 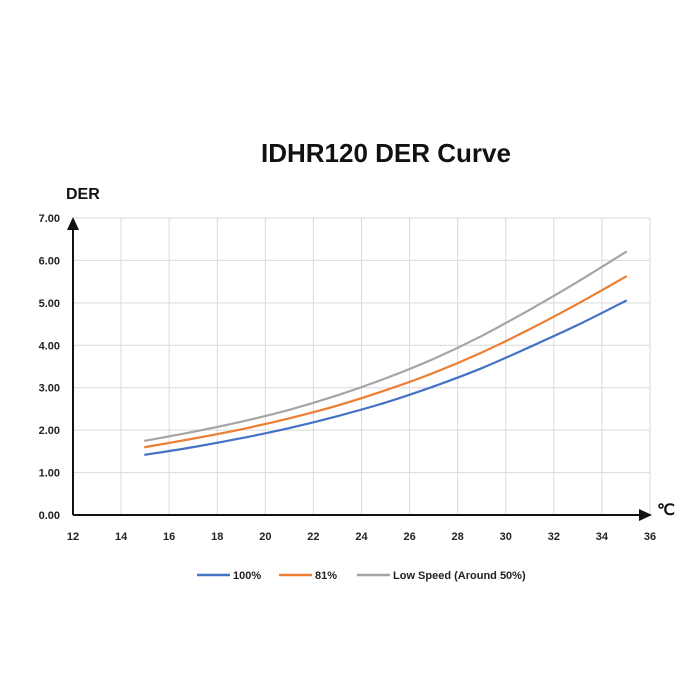 What do you see at coordinates (506, 537) in the screenshot?
I see `x-tick-label: 30` at bounding box center [506, 537].